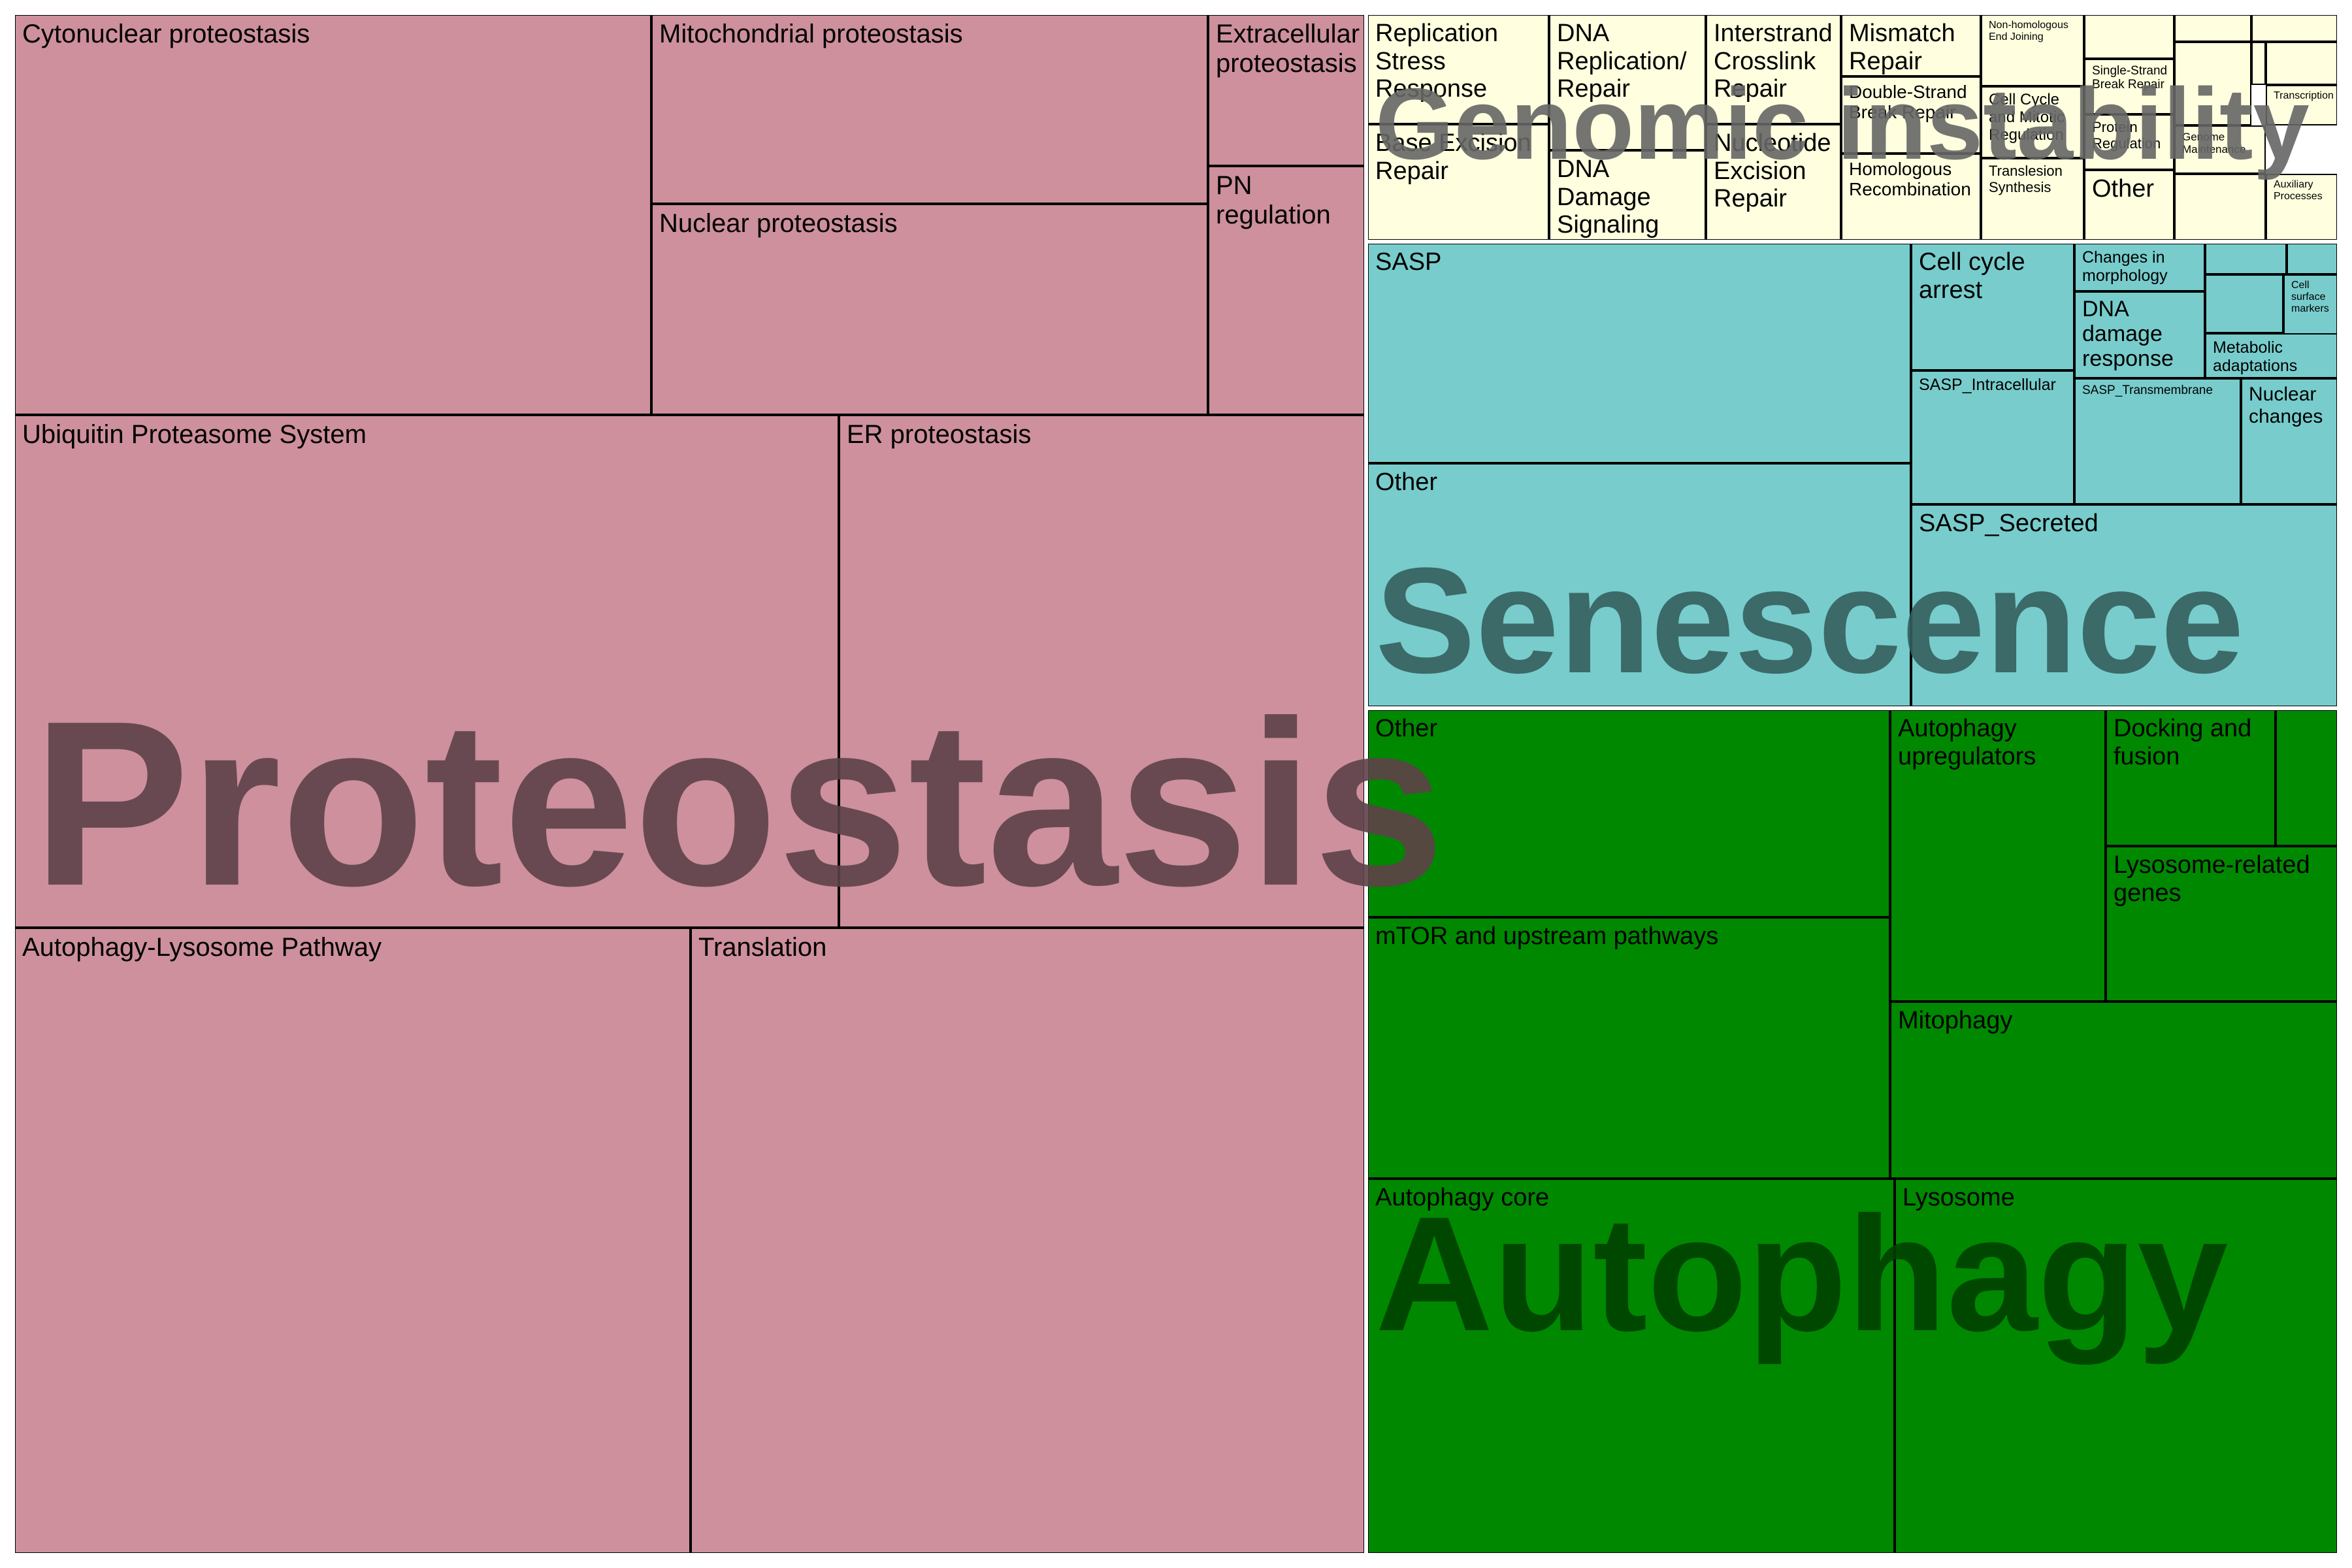 The height and width of the screenshot is (1568, 2352). I want to click on cell-label: ER proteostasis, so click(939, 434).